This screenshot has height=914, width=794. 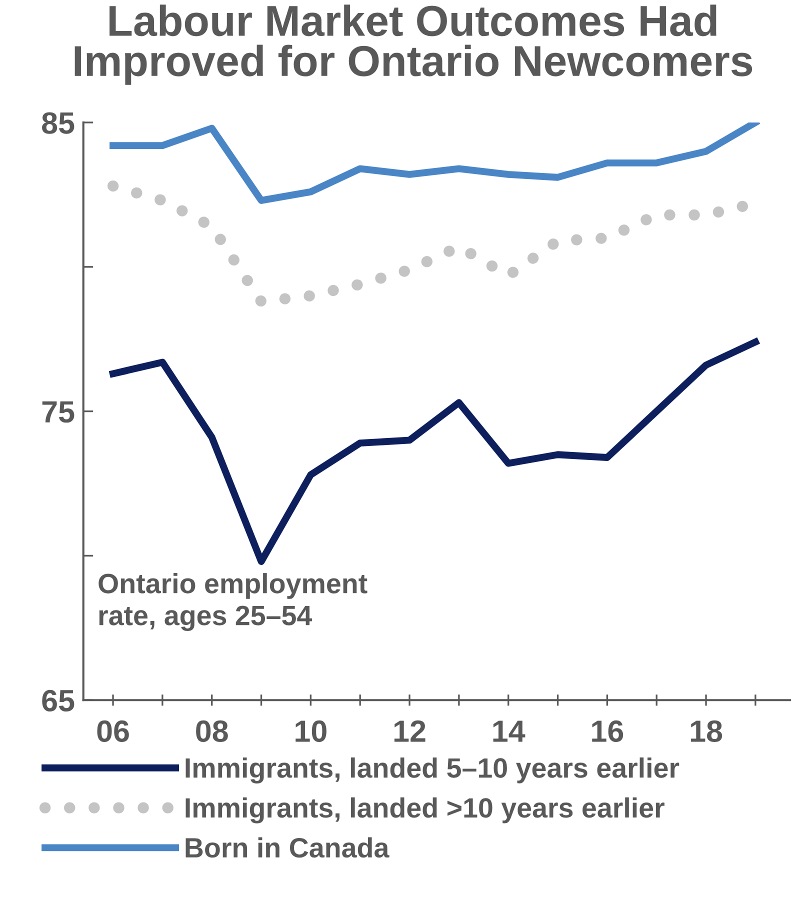 What do you see at coordinates (58, 123) in the screenshot?
I see `y-tick-label: 85` at bounding box center [58, 123].